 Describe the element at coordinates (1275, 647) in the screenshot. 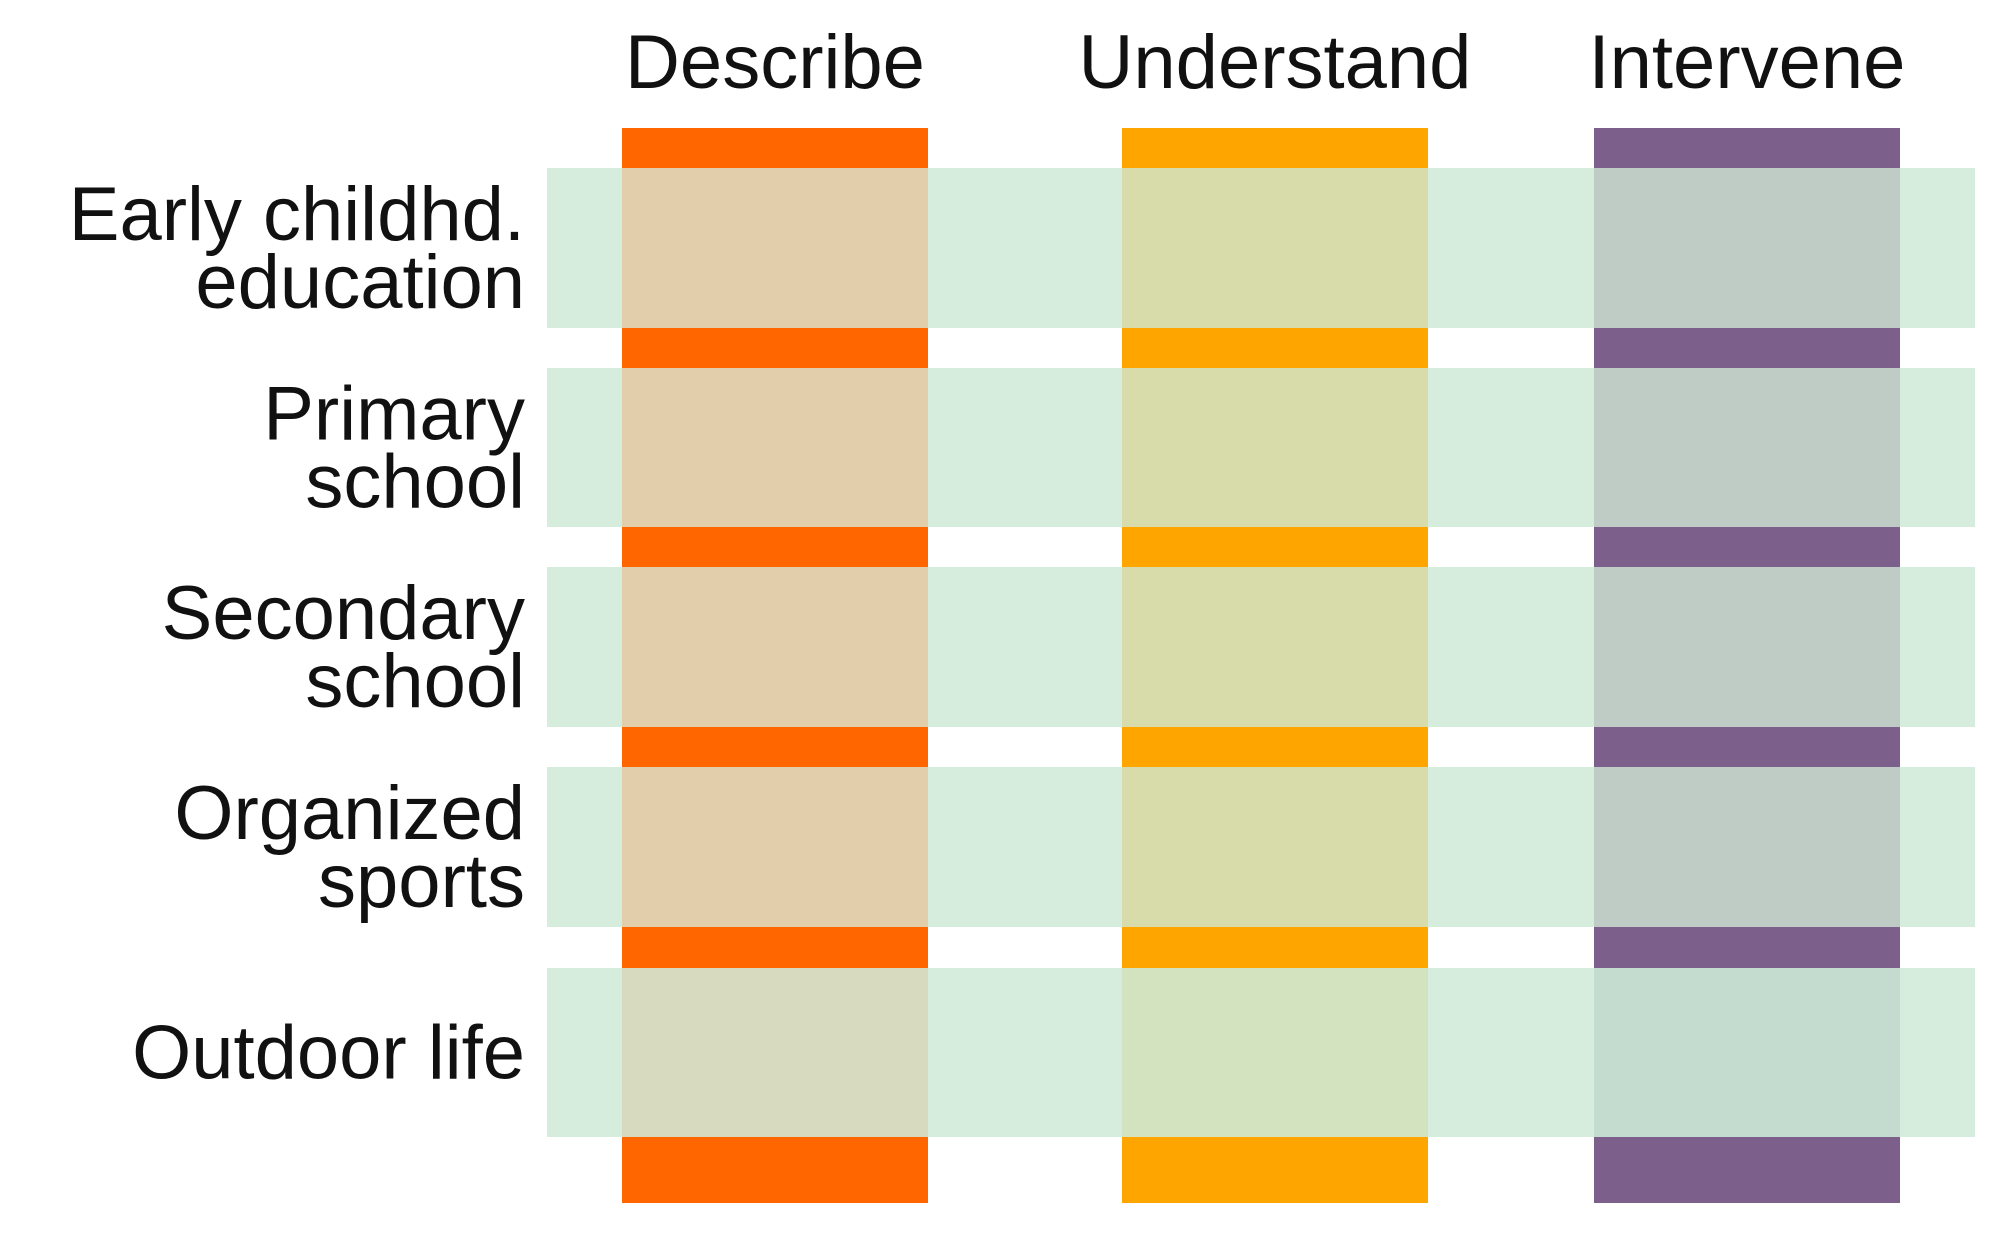

I see `secondary-school-understand-cell` at that location.